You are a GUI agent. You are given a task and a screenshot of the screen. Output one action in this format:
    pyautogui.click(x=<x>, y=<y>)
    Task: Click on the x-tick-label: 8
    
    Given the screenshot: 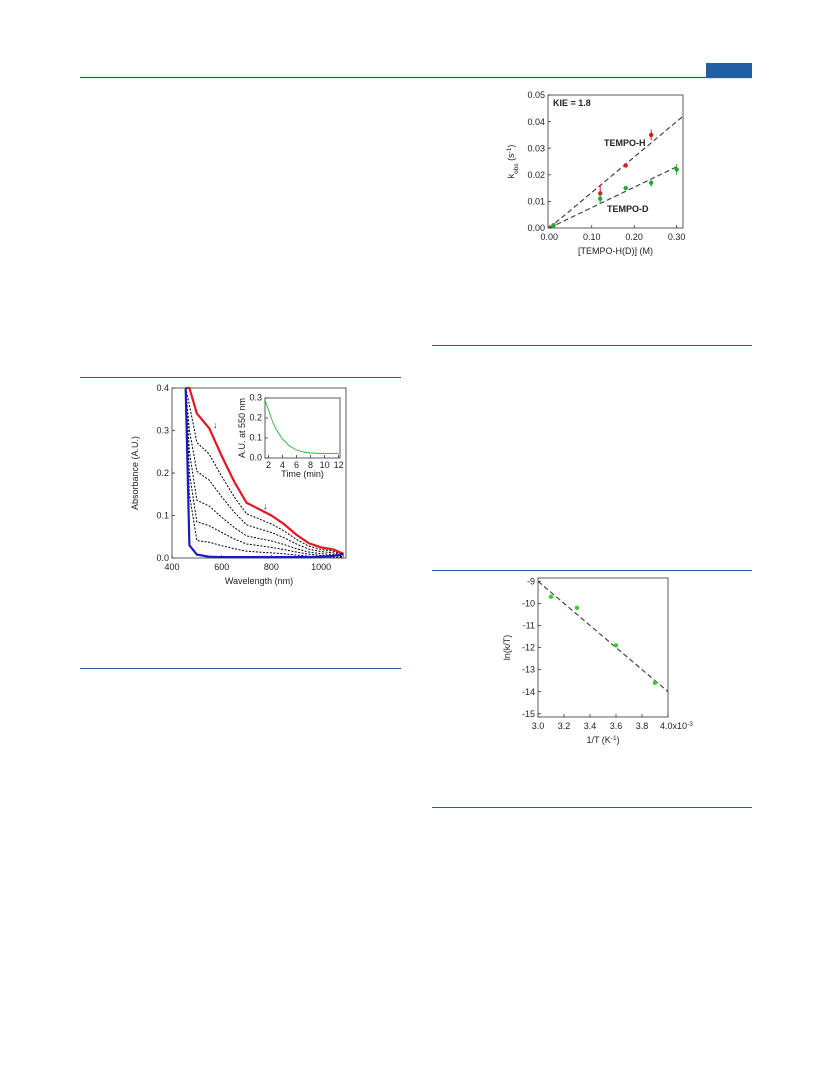 What is the action you would take?
    pyautogui.click(x=310, y=465)
    